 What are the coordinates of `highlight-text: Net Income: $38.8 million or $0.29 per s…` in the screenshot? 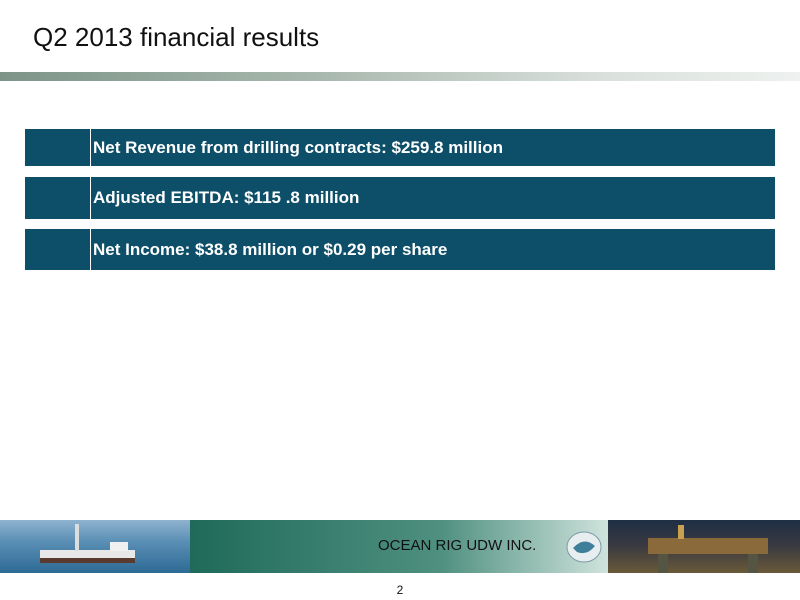 It's located at (270, 249).